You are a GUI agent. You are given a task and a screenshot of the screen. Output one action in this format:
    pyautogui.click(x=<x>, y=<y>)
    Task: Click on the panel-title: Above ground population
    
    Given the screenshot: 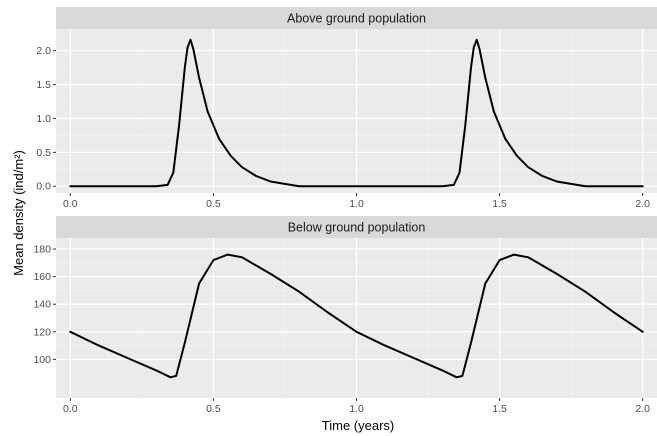 What is the action you would take?
    pyautogui.click(x=356, y=19)
    